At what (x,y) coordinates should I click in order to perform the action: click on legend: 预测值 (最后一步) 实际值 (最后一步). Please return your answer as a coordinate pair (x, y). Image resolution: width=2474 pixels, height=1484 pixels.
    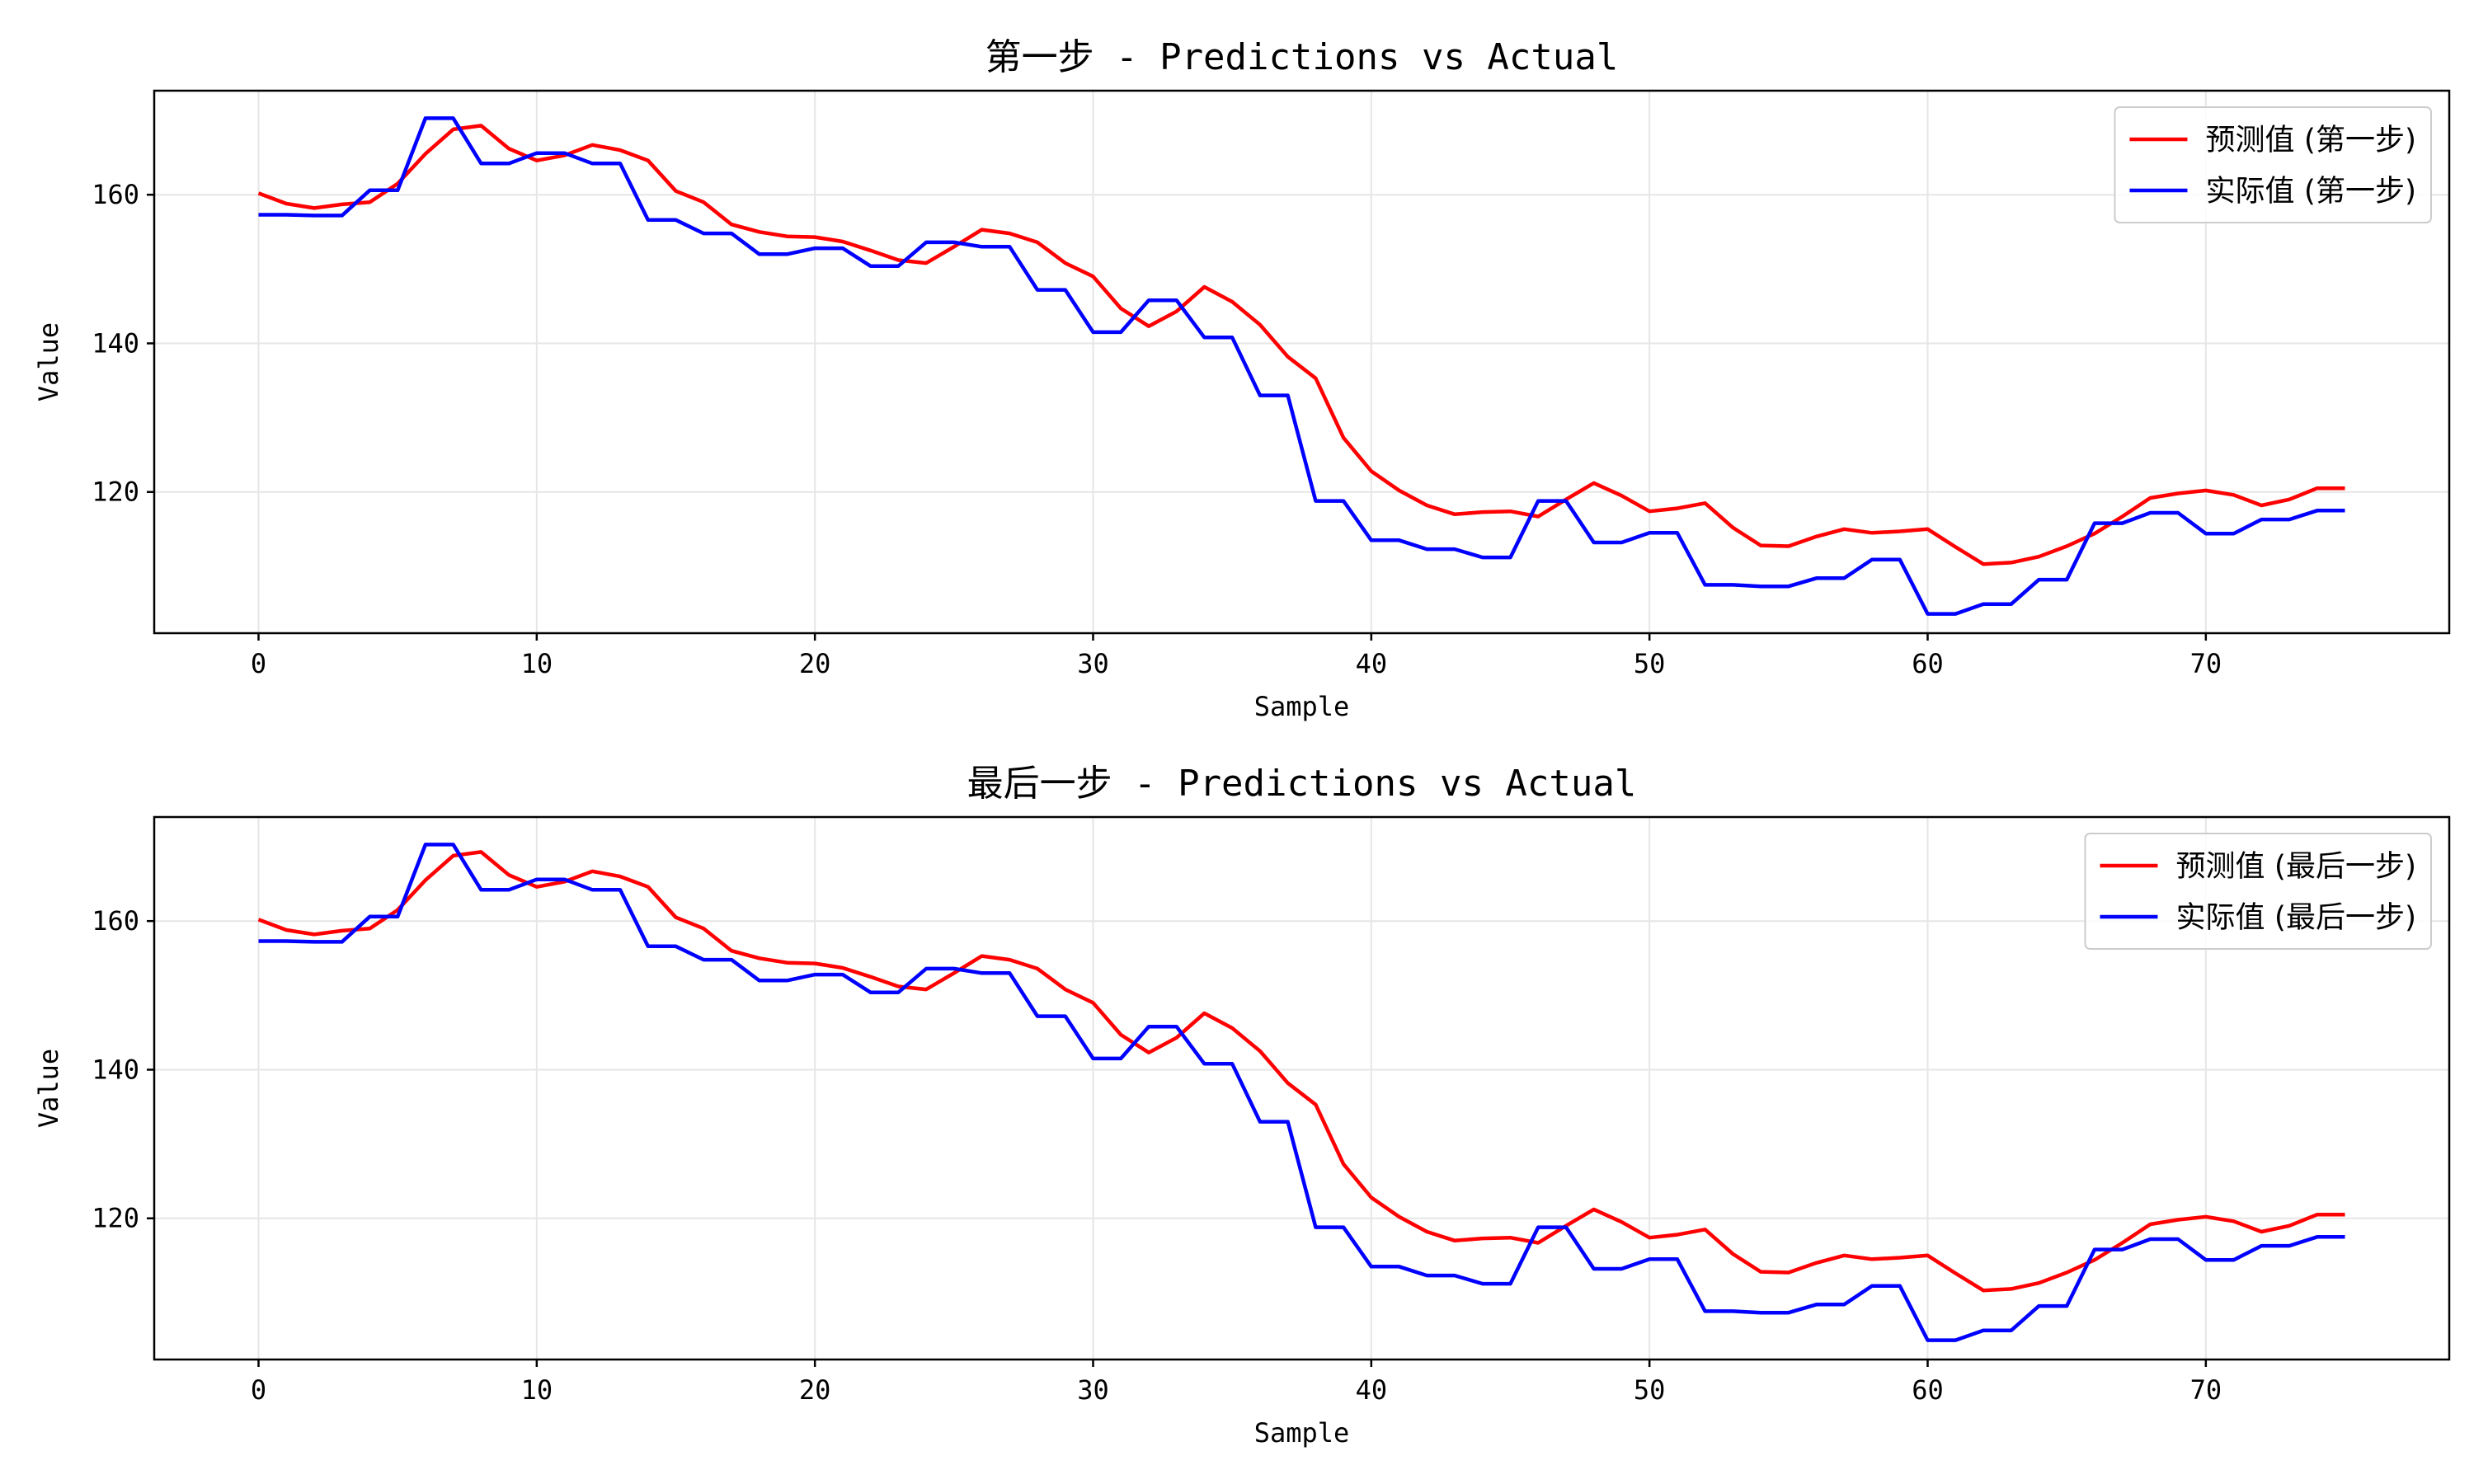
    Looking at the image, I should click on (2258, 891).